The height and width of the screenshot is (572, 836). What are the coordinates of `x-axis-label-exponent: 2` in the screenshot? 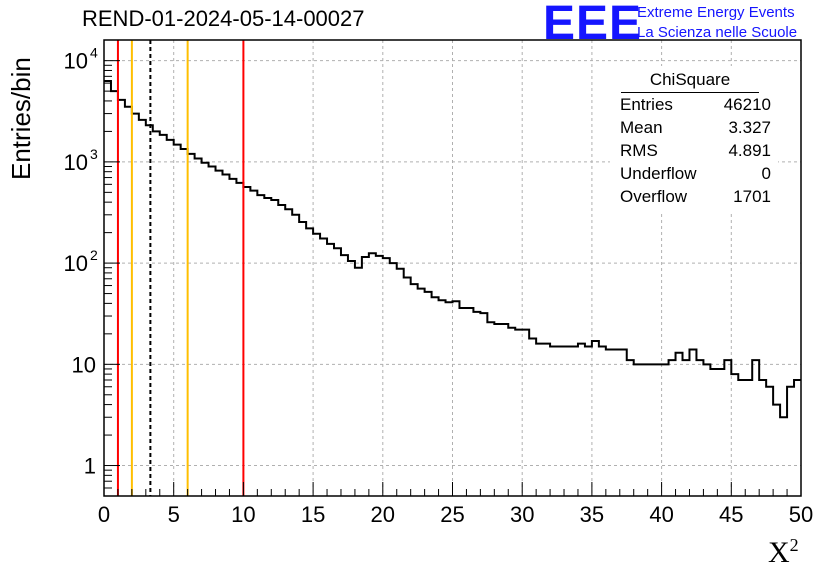 It's located at (794, 545).